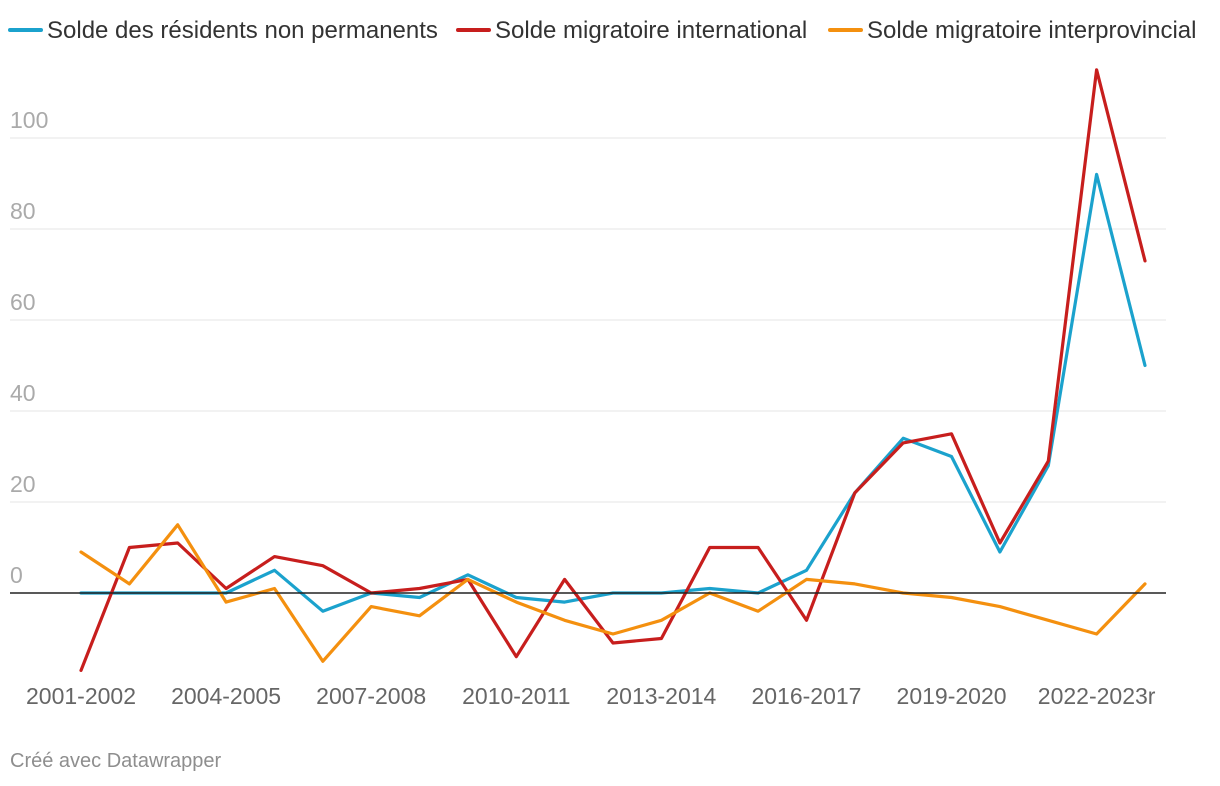  What do you see at coordinates (23, 211) in the screenshot?
I see `y-tick-label: 80` at bounding box center [23, 211].